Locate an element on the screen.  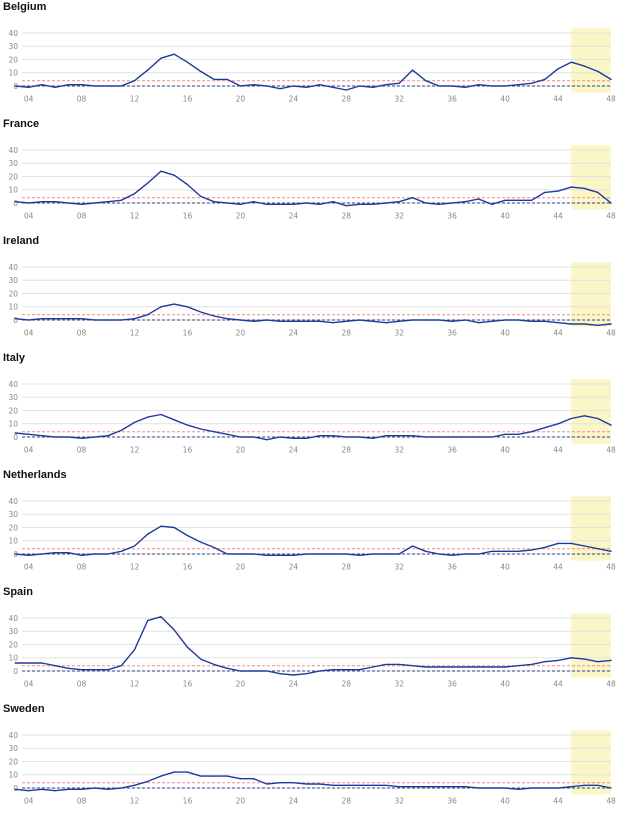
x-tick-label: 24 is located at coordinates (294, 801).